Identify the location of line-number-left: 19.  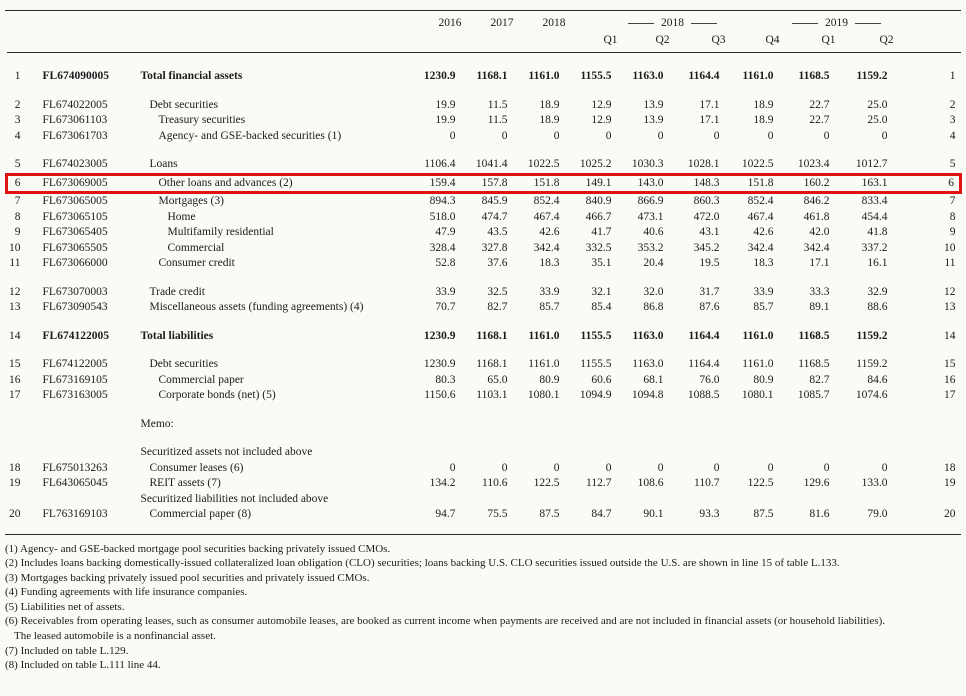
(15, 483).